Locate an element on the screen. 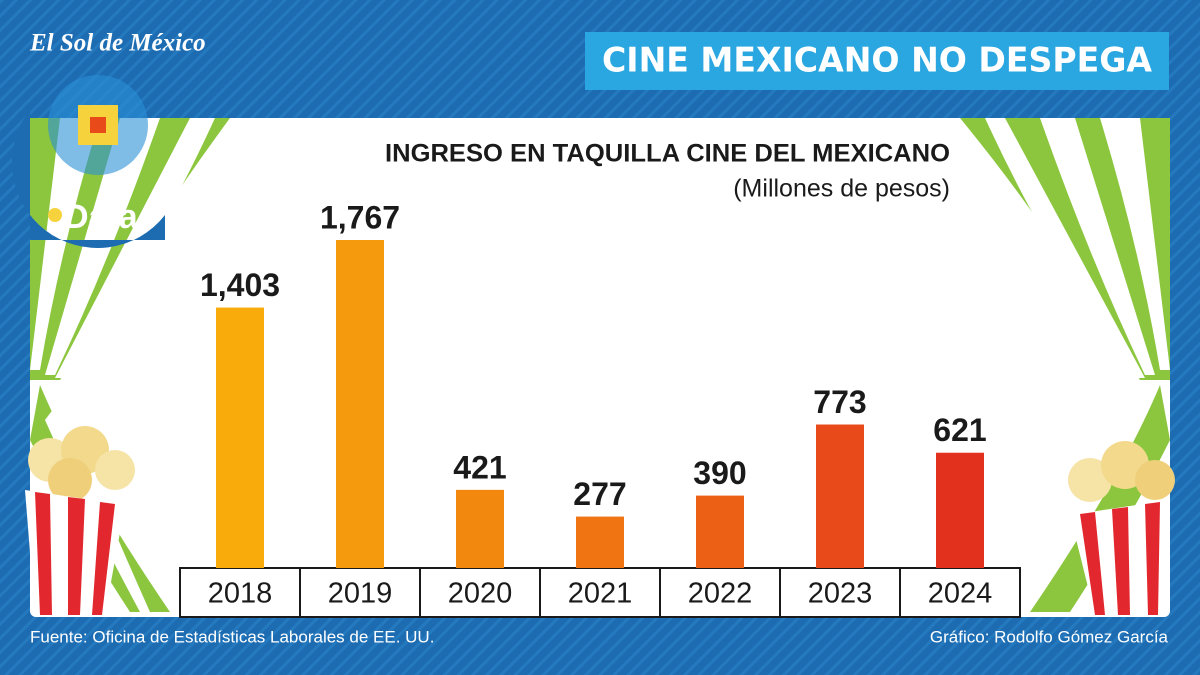 The image size is (1200, 675). x-tick-label: 2023 is located at coordinates (840, 594).